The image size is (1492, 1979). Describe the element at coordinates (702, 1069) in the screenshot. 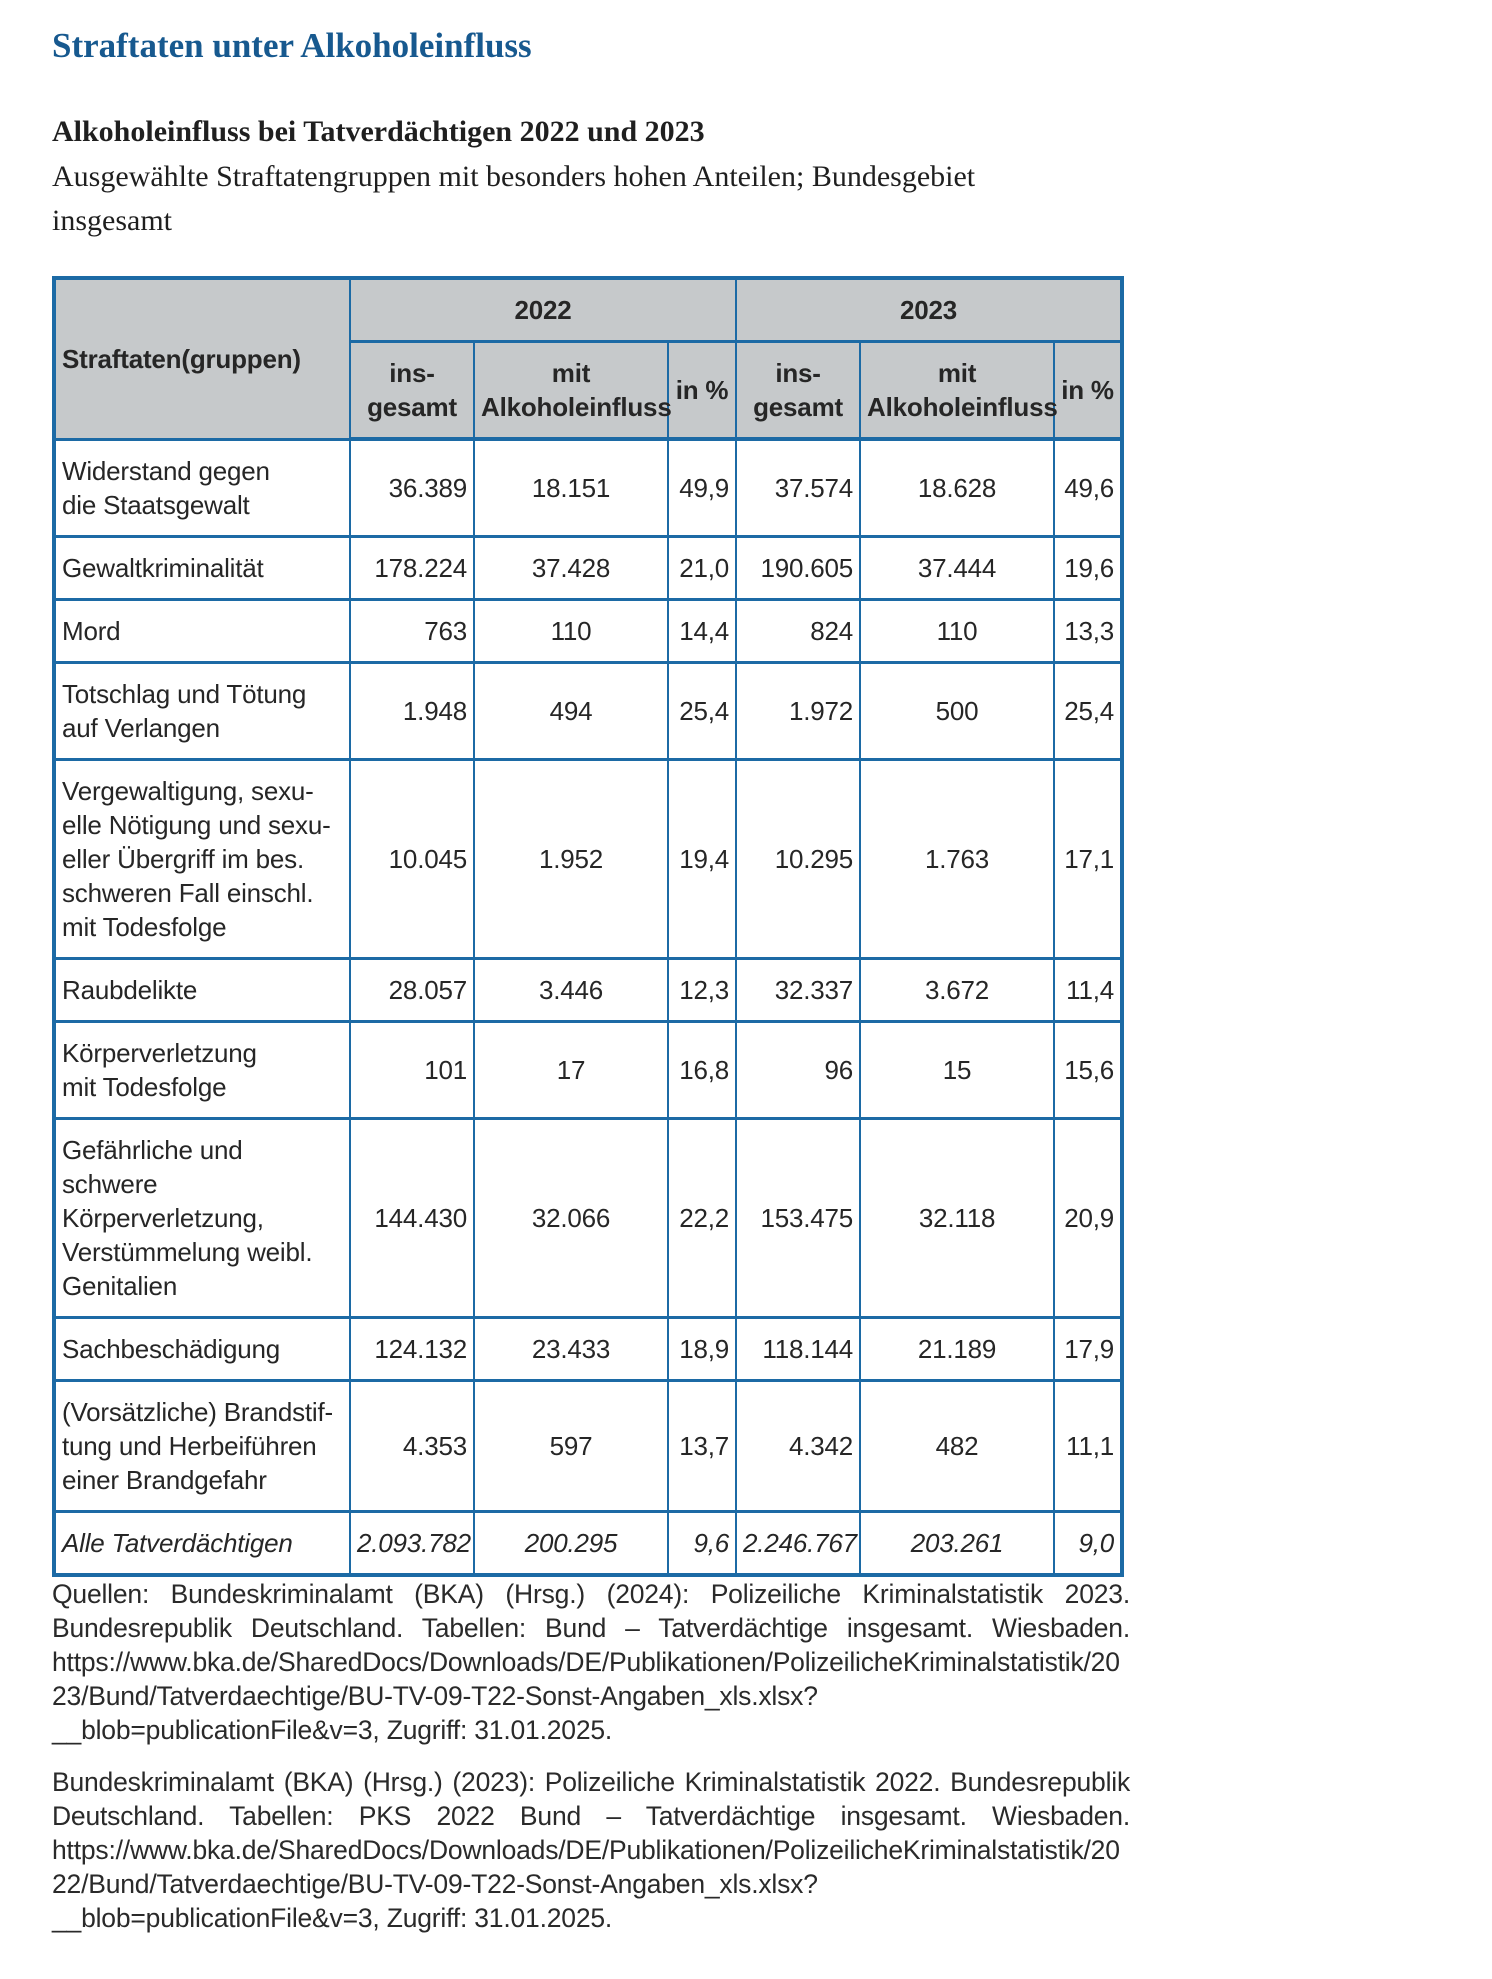

I see `percent-2022: 16,8` at that location.